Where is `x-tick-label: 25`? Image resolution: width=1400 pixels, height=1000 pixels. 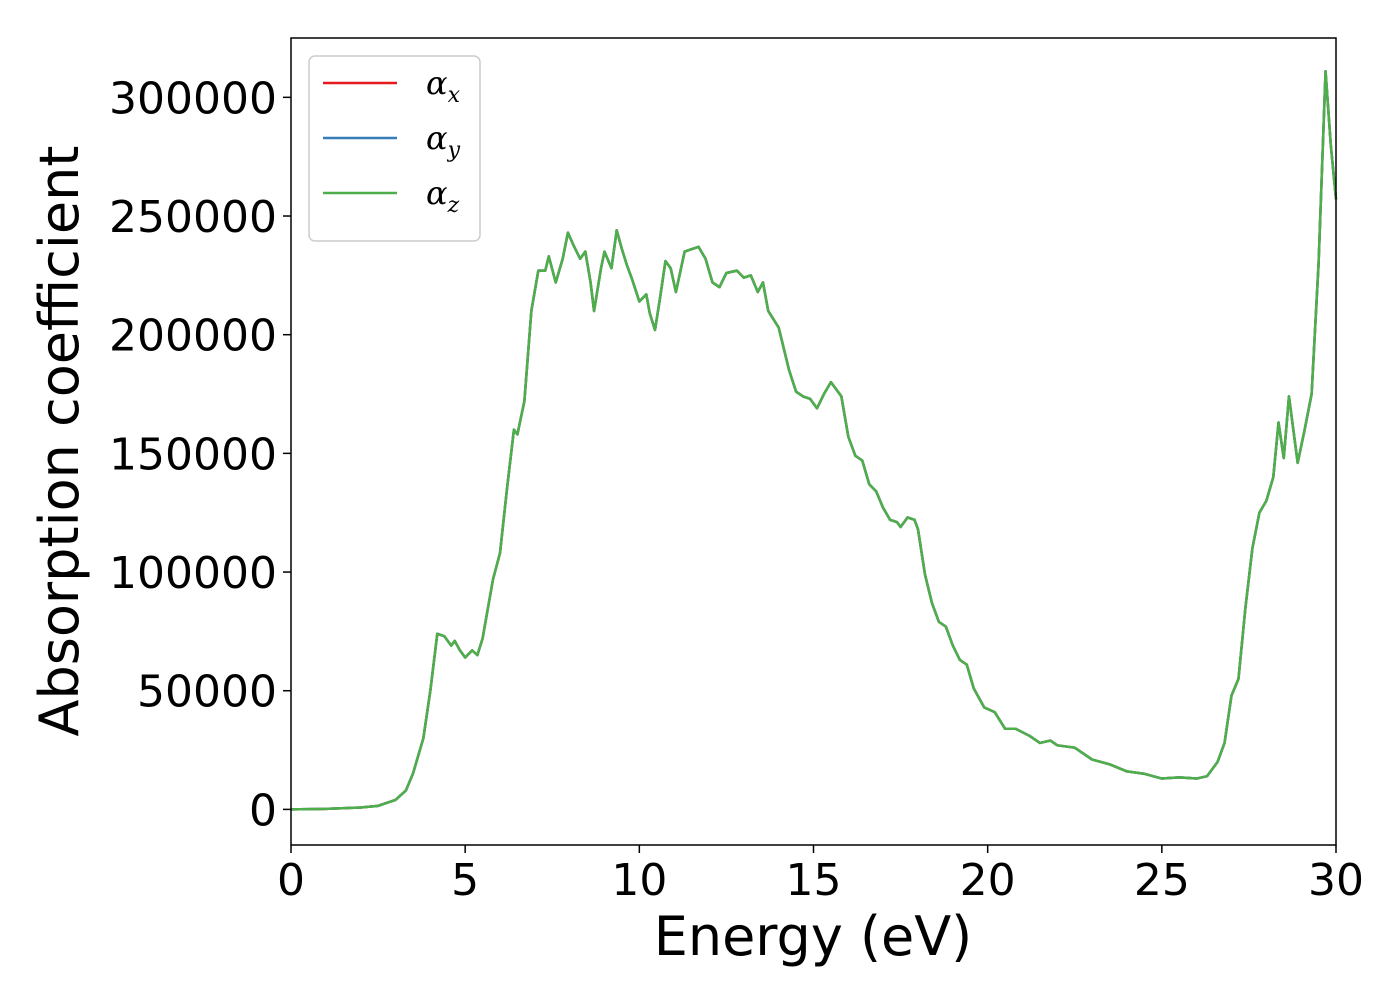
x-tick-label: 25 is located at coordinates (1162, 880).